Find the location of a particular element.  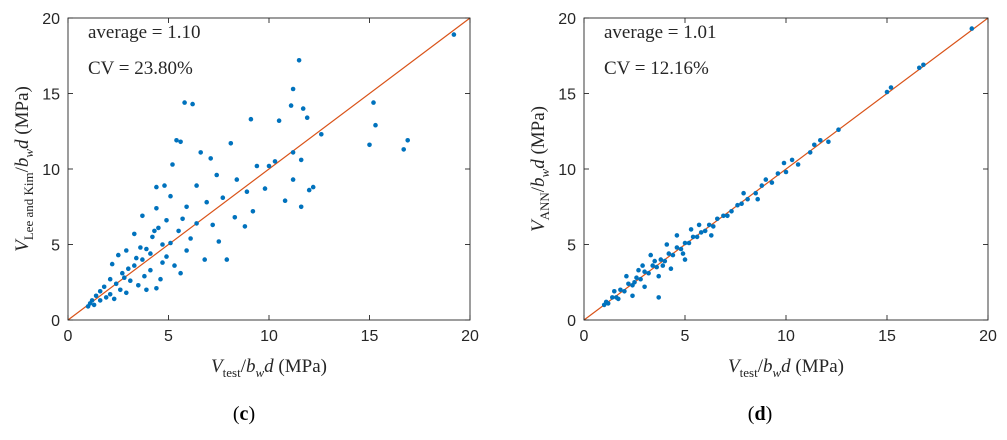

x-tick-label: 0 is located at coordinates (584, 336).